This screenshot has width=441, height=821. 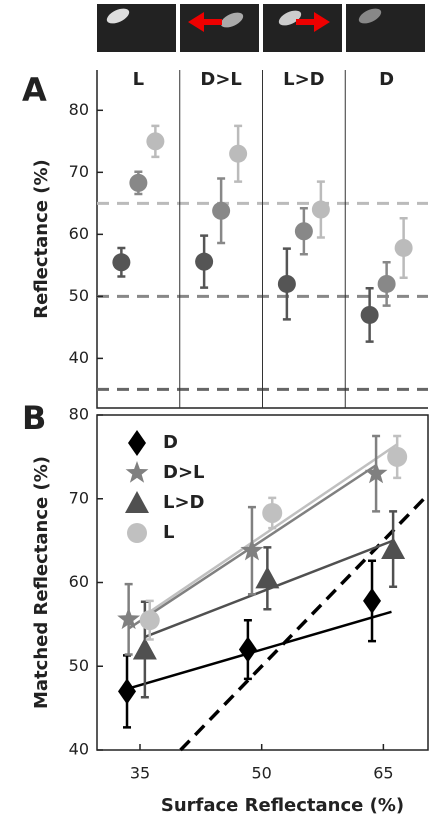 What do you see at coordinates (221, 79) in the screenshot?
I see `category-label: D>L` at bounding box center [221, 79].